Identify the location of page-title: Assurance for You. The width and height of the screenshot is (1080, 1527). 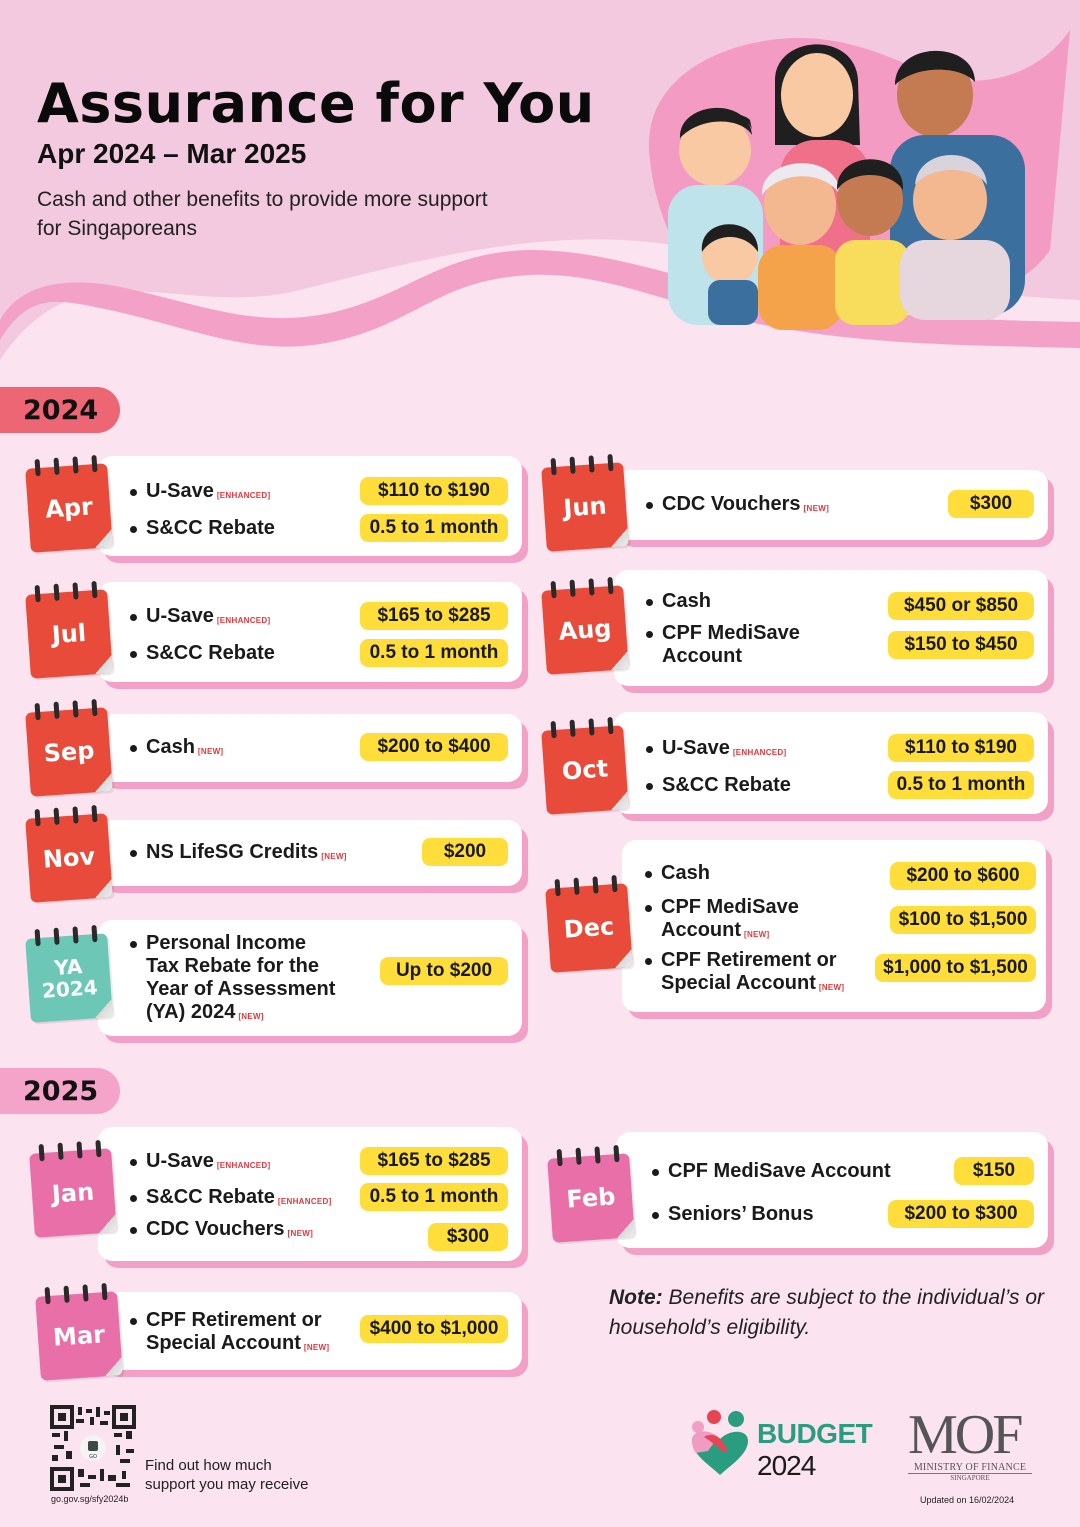
(316, 103).